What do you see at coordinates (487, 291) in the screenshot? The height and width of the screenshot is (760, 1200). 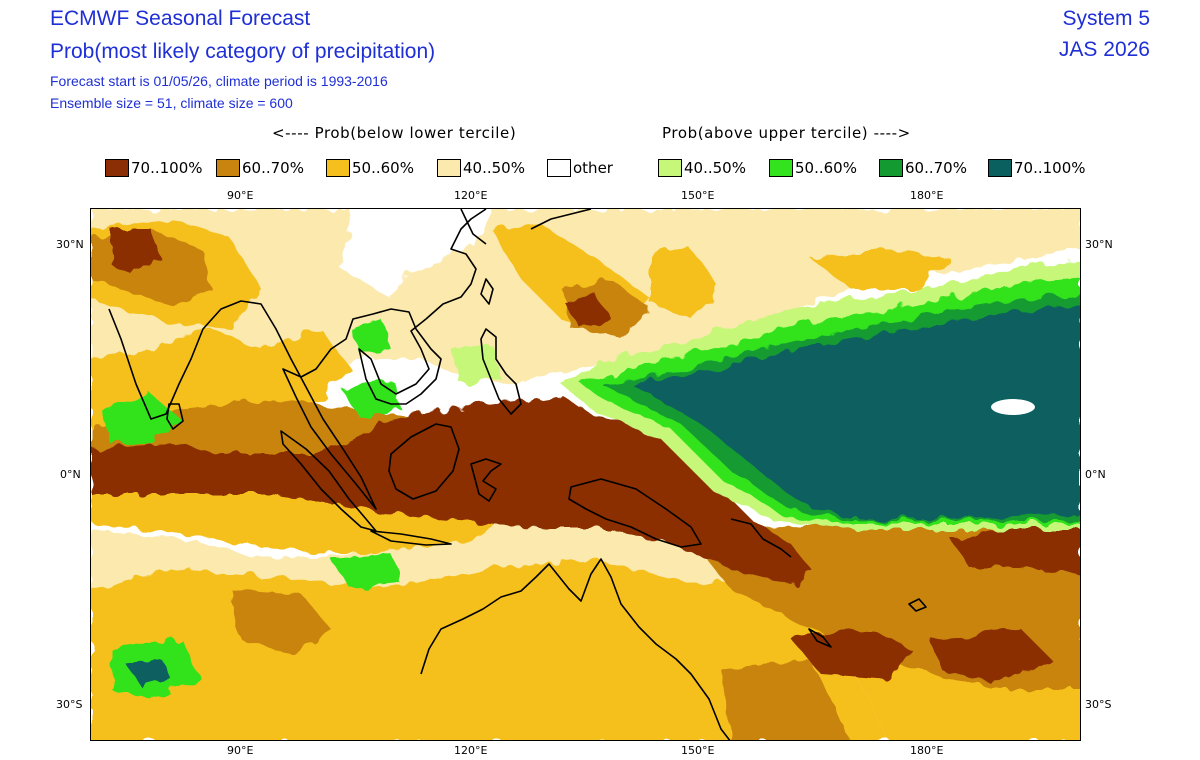 I see `coastline-taiwan` at bounding box center [487, 291].